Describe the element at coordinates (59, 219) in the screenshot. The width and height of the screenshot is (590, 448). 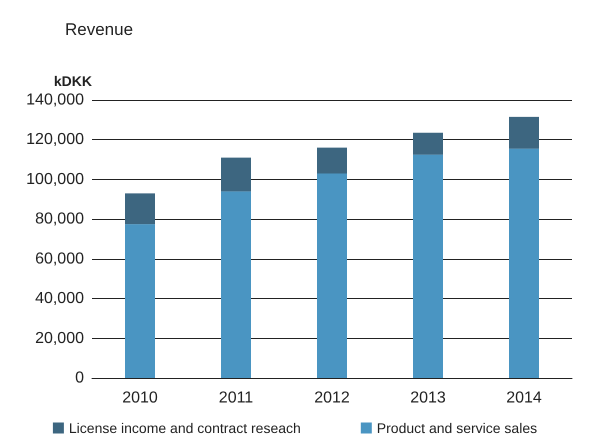
I see `y-tick-label: 80,000` at that location.